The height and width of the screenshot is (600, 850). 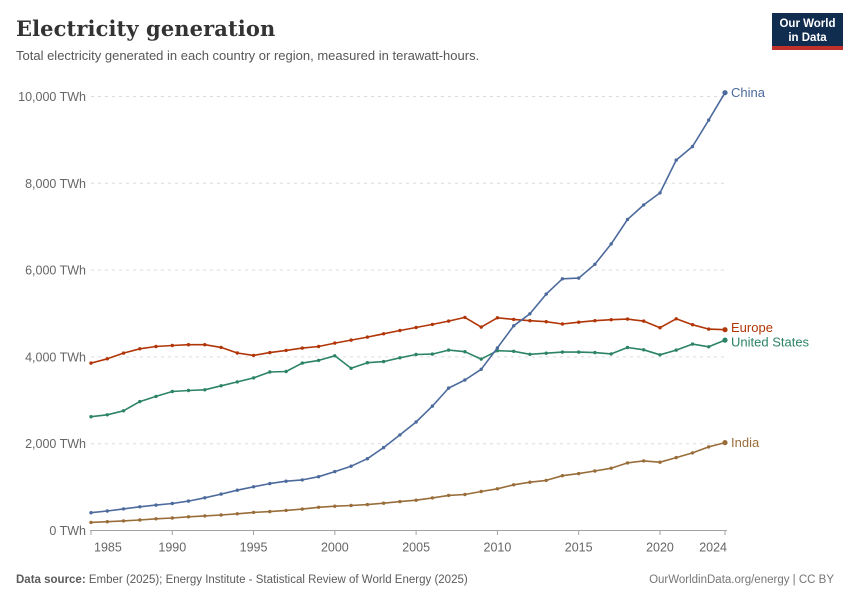 I want to click on y-tick-label: 4,000 TWh, so click(x=55, y=357).